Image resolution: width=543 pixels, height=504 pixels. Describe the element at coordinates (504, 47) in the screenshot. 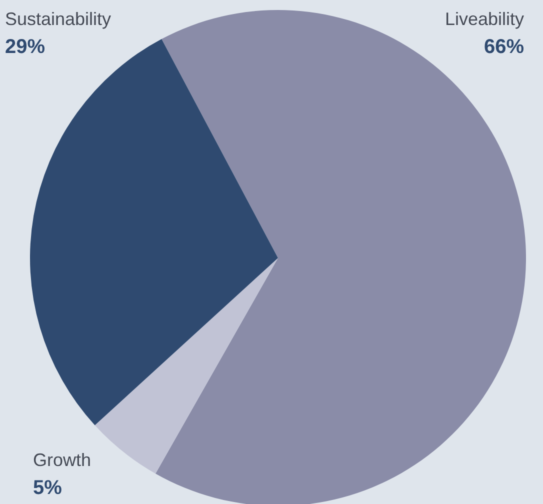

I see `data-label: 66%` at that location.